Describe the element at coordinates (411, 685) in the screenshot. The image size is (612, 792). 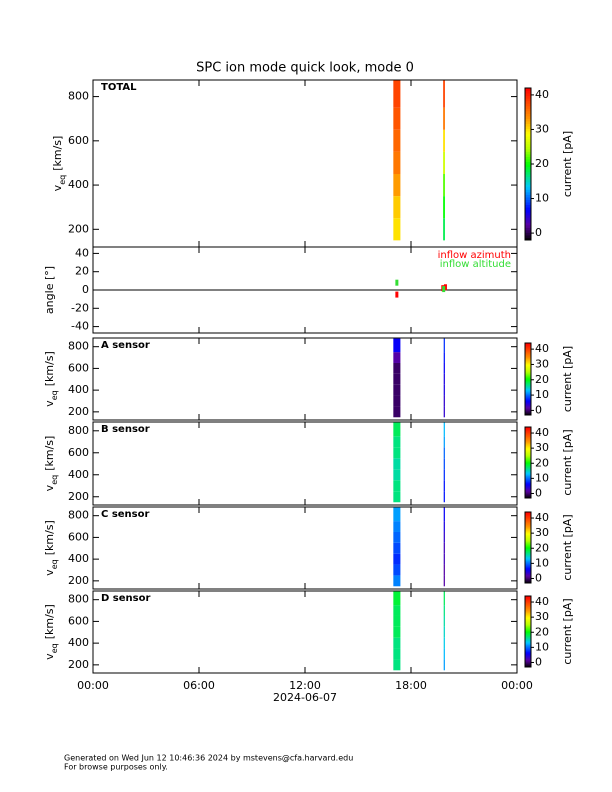
I see `x-tick-label: 18:00` at that location.